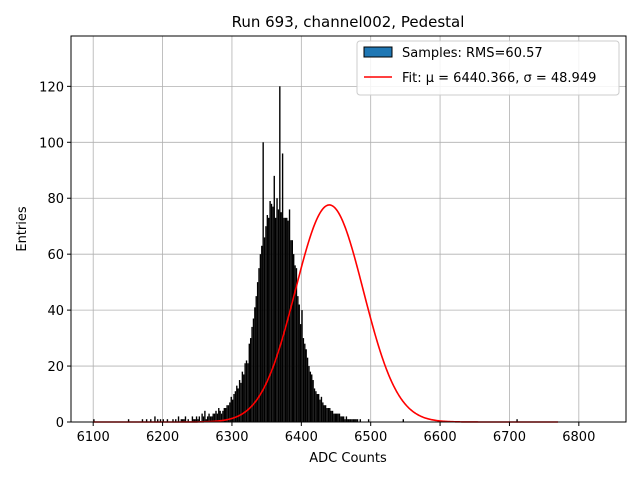 This screenshot has width=640, height=480. Describe the element at coordinates (51, 143) in the screenshot. I see `y-tick-label: 100` at that location.